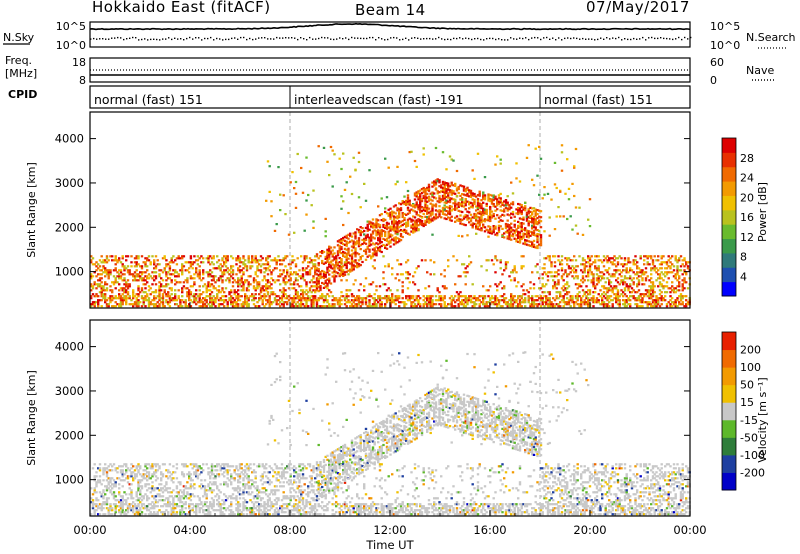  What do you see at coordinates (717, 62) in the screenshot?
I see `freq-right-tick-top: 60` at bounding box center [717, 62].